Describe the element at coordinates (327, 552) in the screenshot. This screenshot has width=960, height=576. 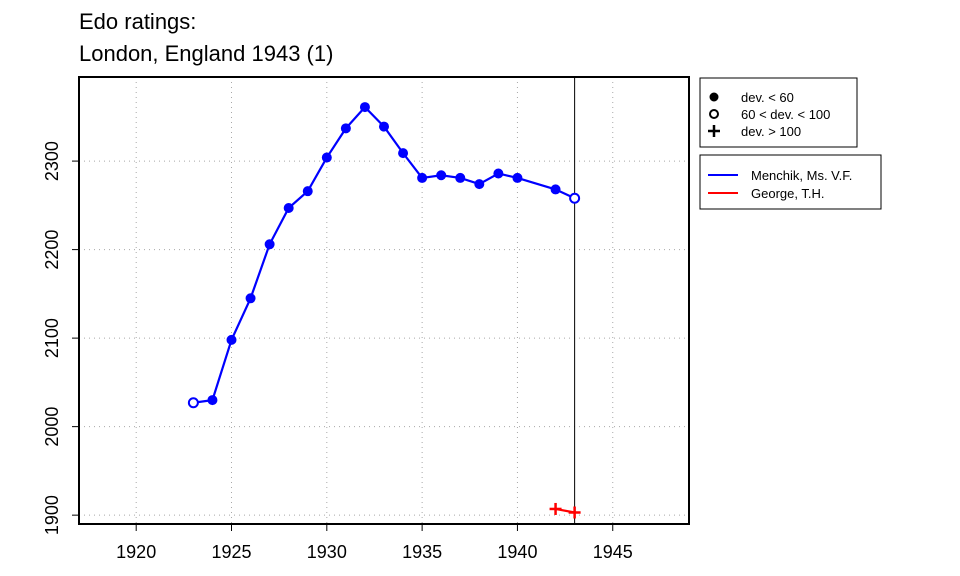
I see `x-tick-label: 1930` at that location.